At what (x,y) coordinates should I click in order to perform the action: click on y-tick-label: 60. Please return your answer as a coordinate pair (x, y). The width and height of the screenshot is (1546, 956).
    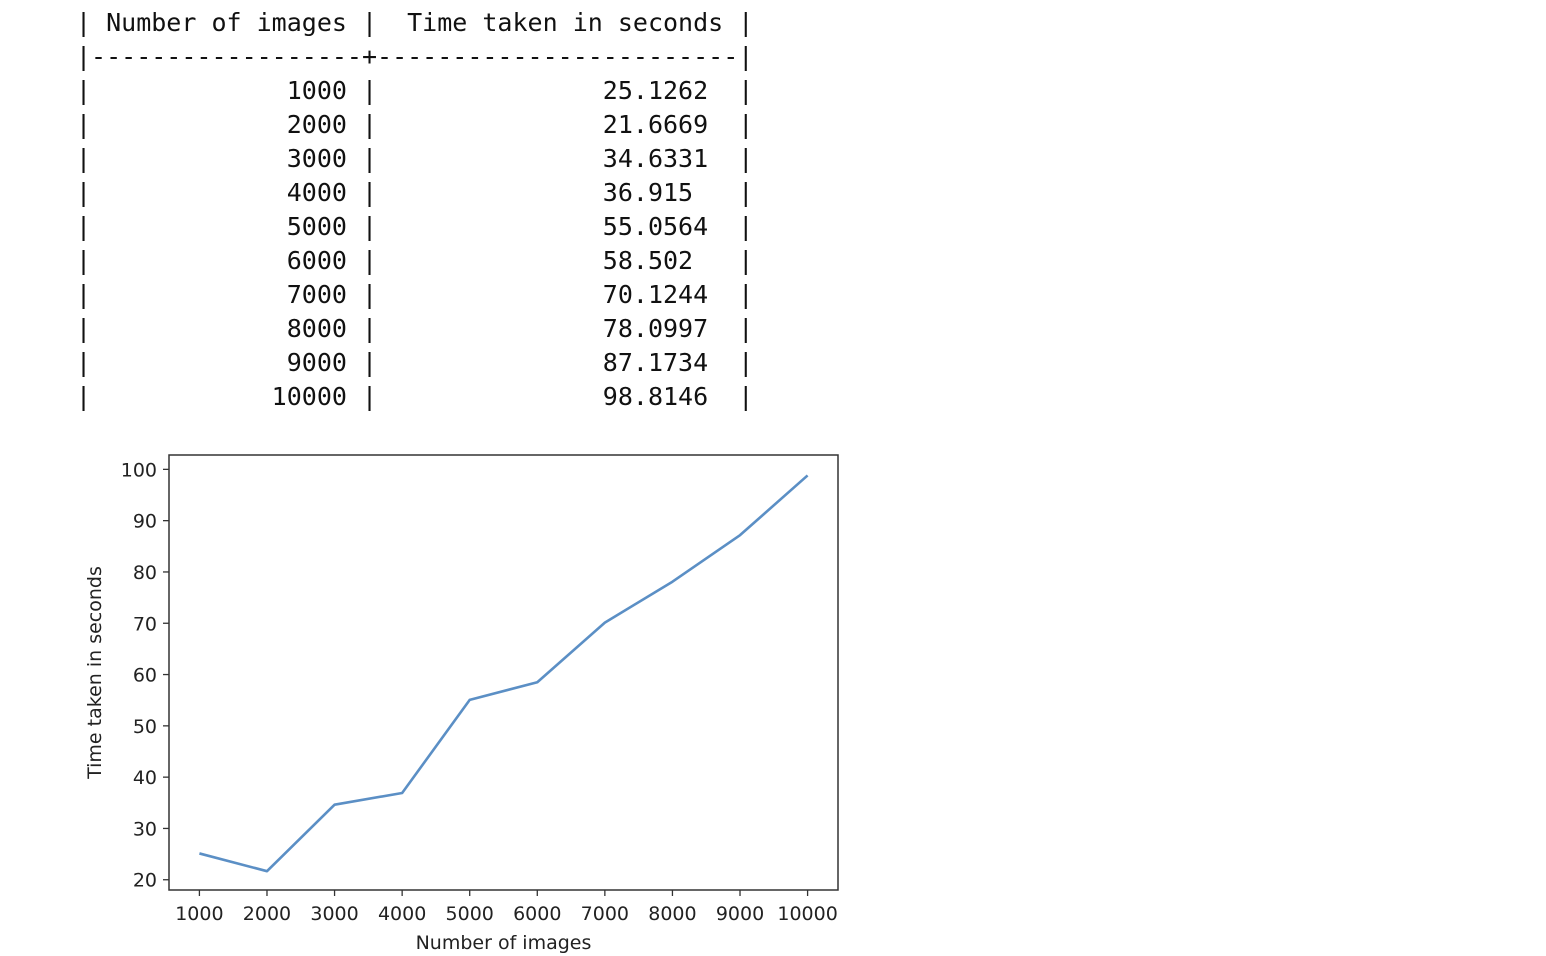
    Looking at the image, I should click on (145, 676).